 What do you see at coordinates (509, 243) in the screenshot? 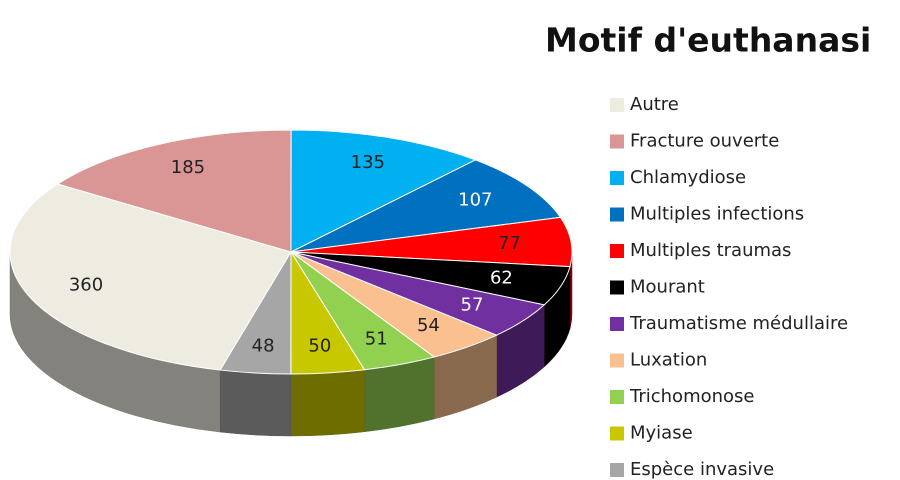
I see `data-label: 77` at bounding box center [509, 243].